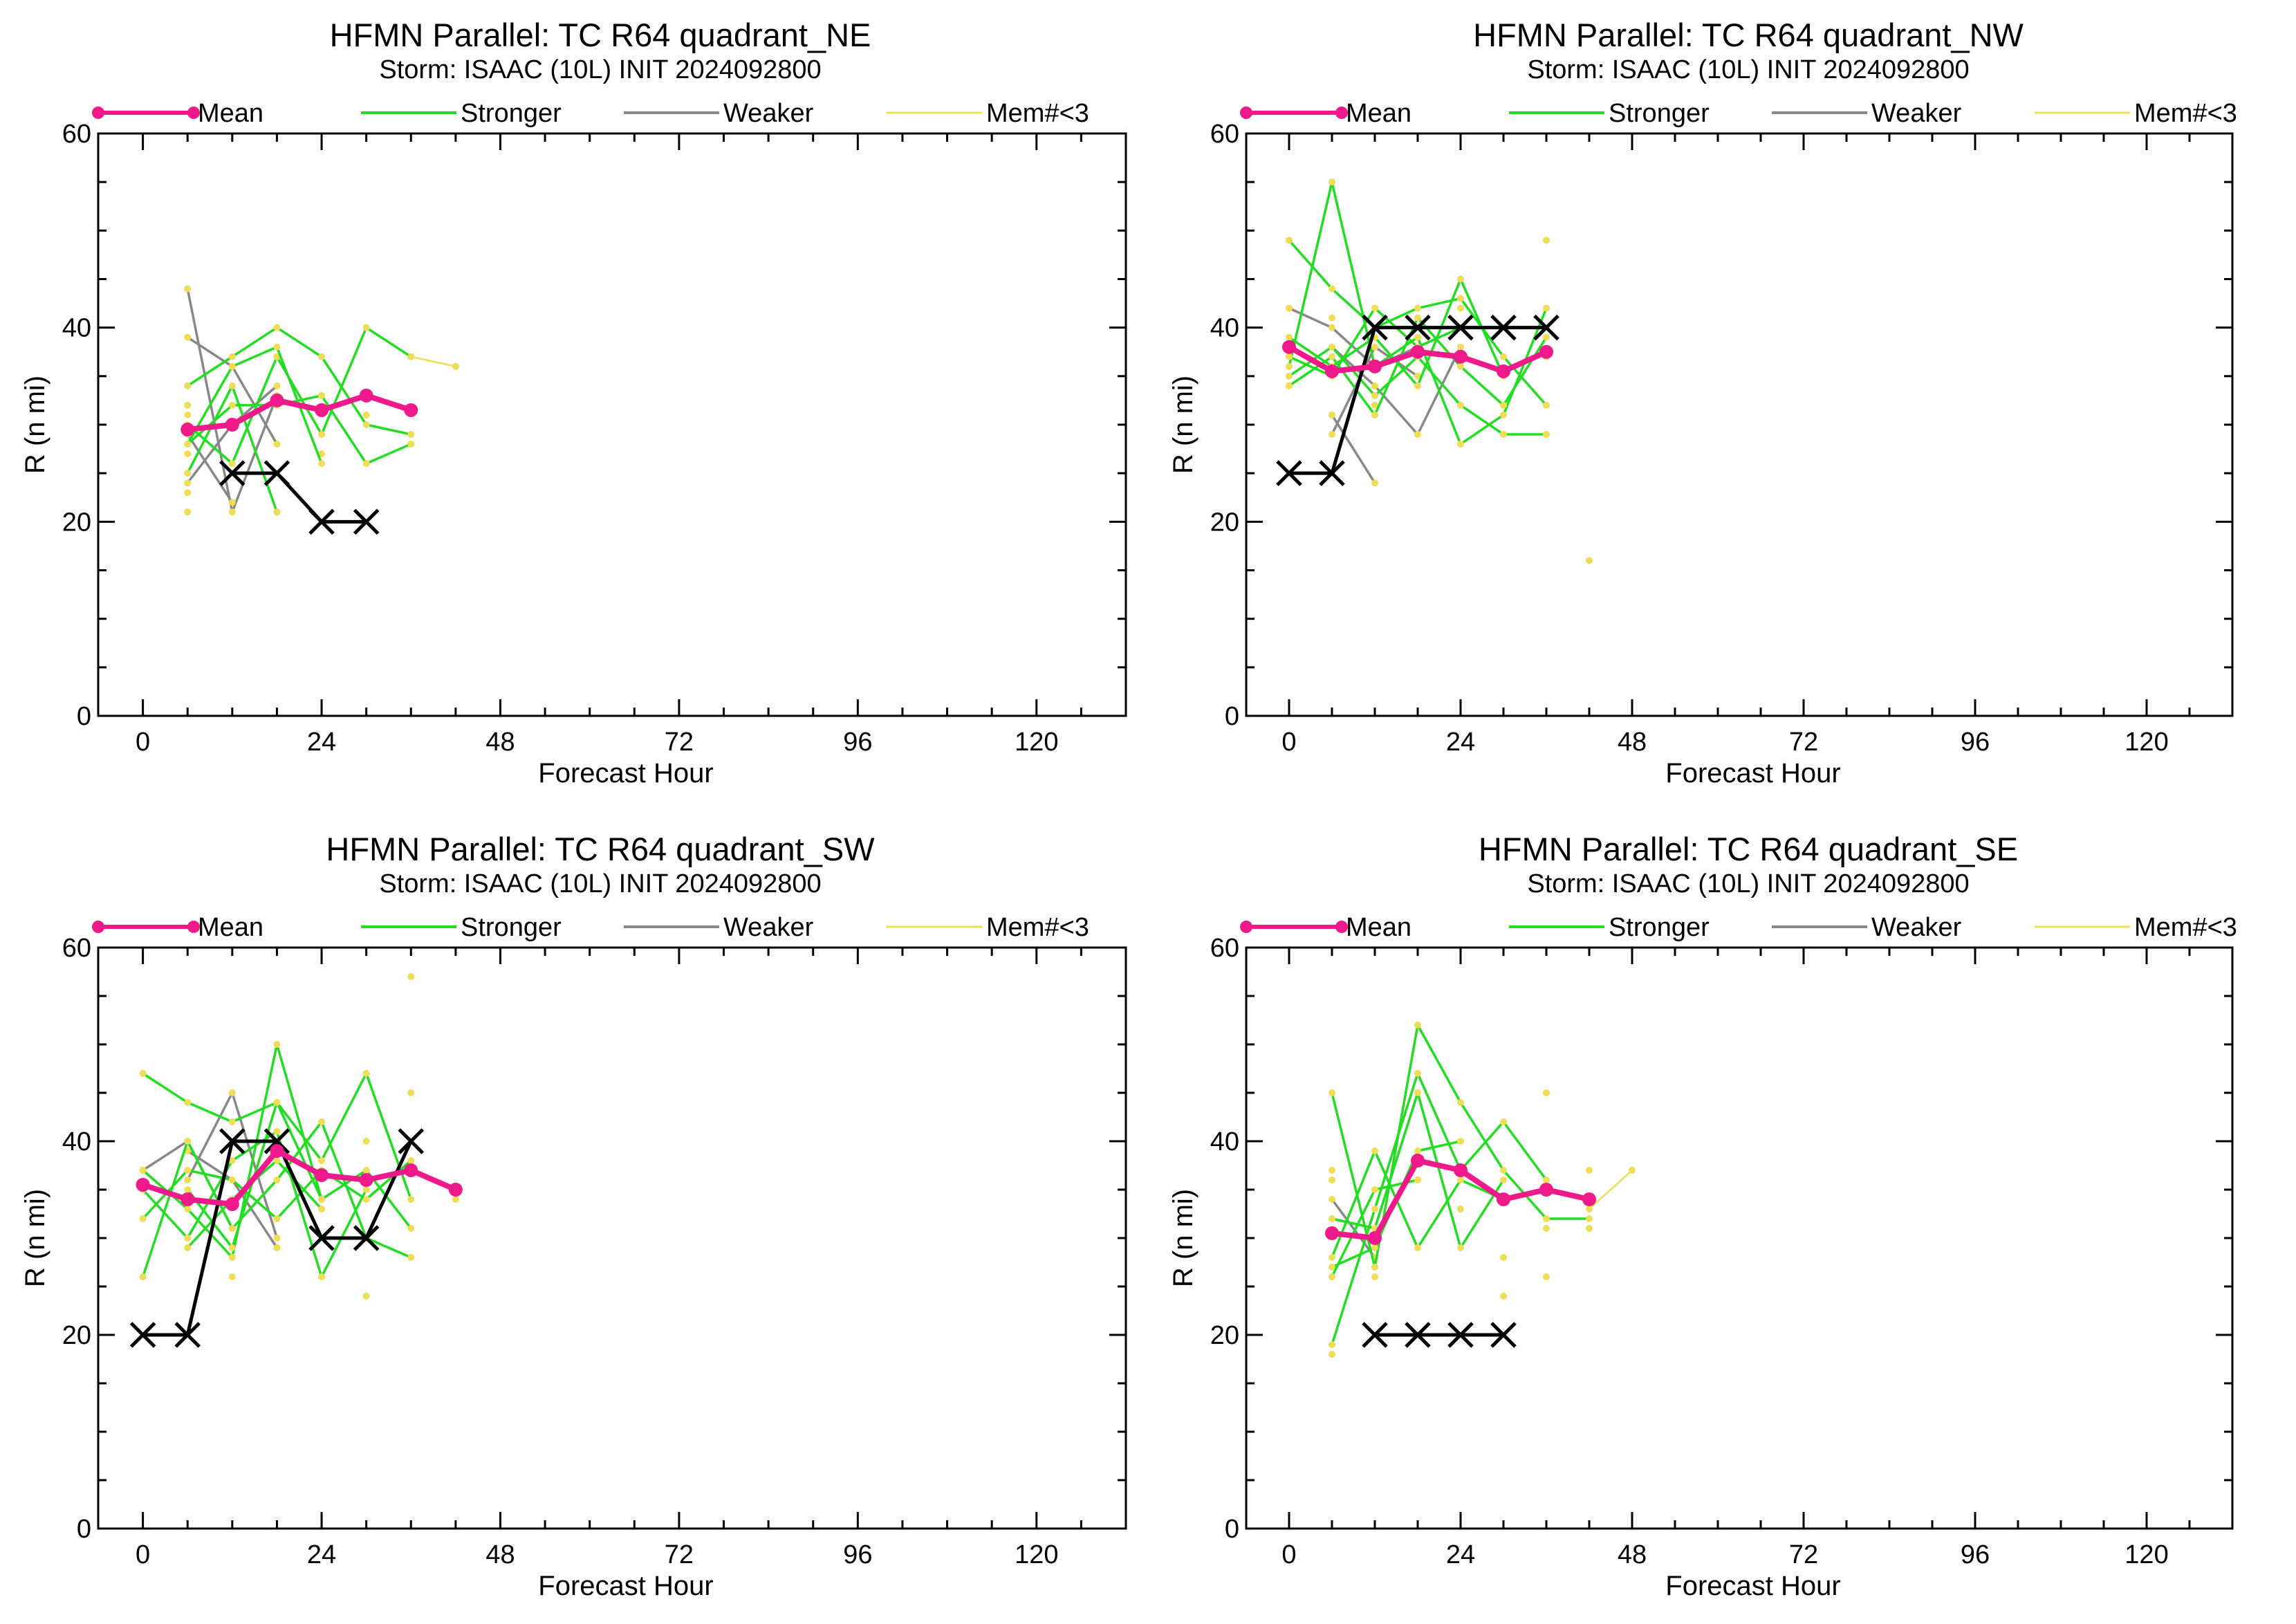 This screenshot has height=1624, width=2296. Describe the element at coordinates (35, 425) in the screenshot. I see `y-axis-label: R (n mi)` at that location.